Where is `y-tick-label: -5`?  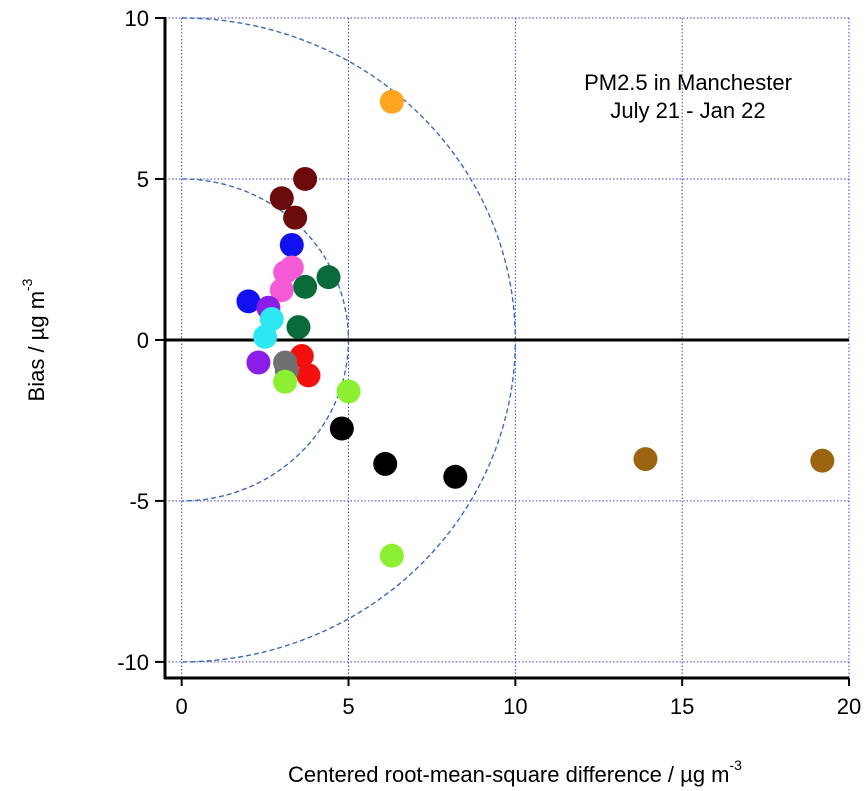 y-tick-label: -5 is located at coordinates (139, 501).